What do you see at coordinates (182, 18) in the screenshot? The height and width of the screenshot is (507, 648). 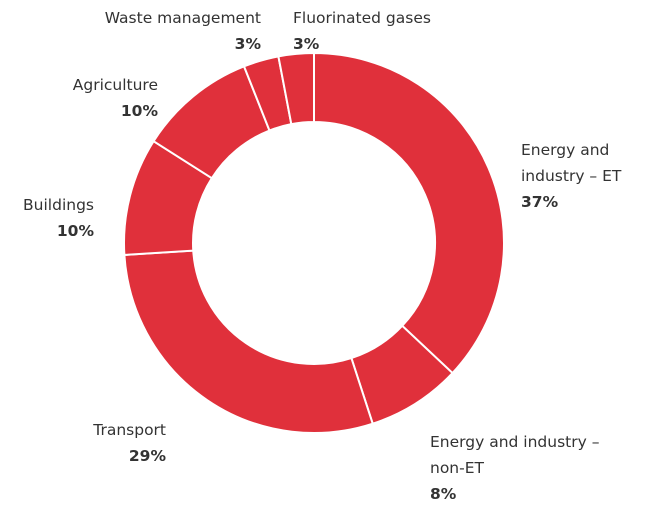 I see `category-name: Waste management` at bounding box center [182, 18].